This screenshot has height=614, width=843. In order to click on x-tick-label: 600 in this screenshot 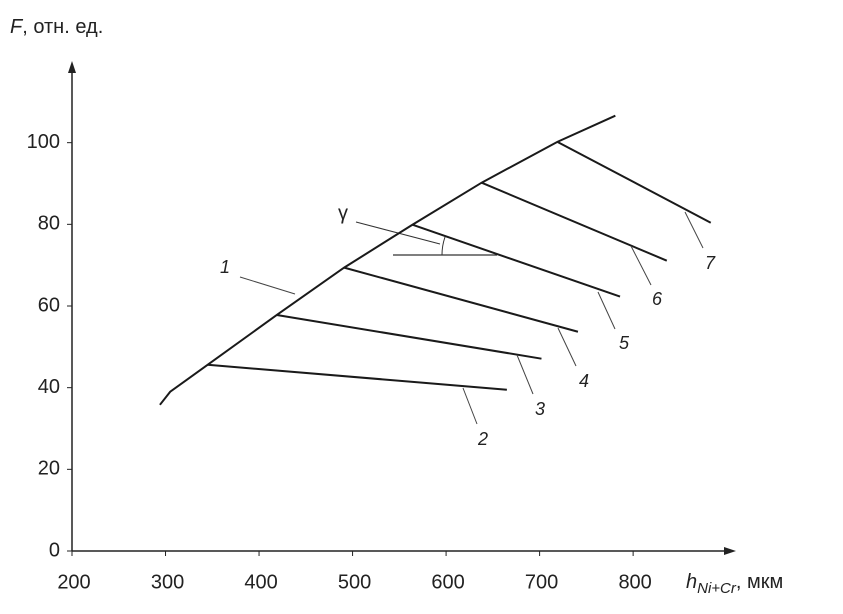, I will do `click(447, 582)`.